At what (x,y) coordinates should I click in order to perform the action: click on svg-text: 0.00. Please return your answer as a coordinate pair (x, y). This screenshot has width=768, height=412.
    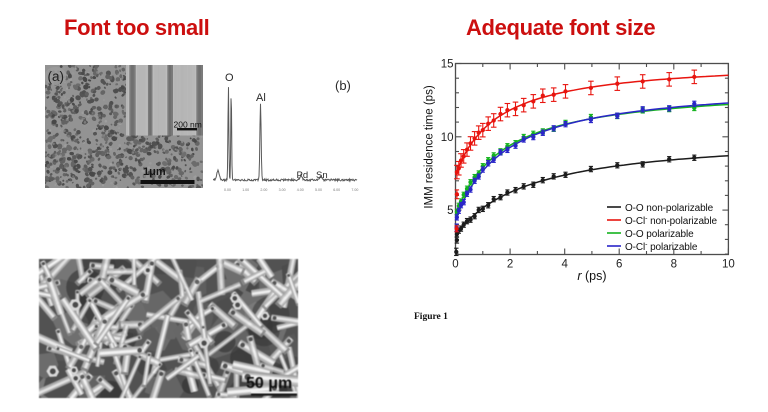
    Looking at the image, I should click on (227, 190).